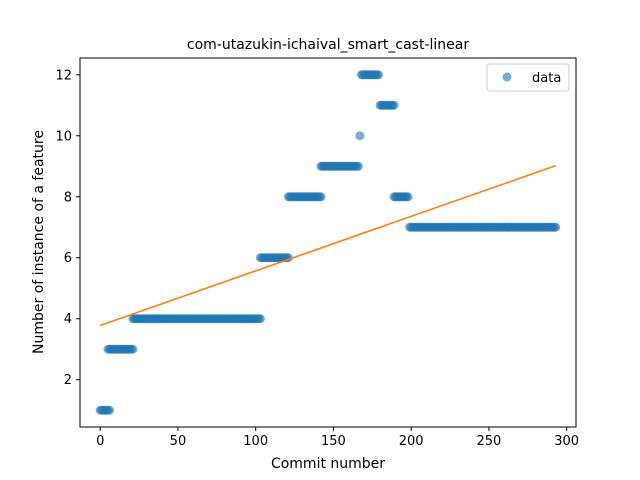 This screenshot has height=480, width=640. What do you see at coordinates (68, 258) in the screenshot?
I see `y-tick-label: 6` at bounding box center [68, 258].